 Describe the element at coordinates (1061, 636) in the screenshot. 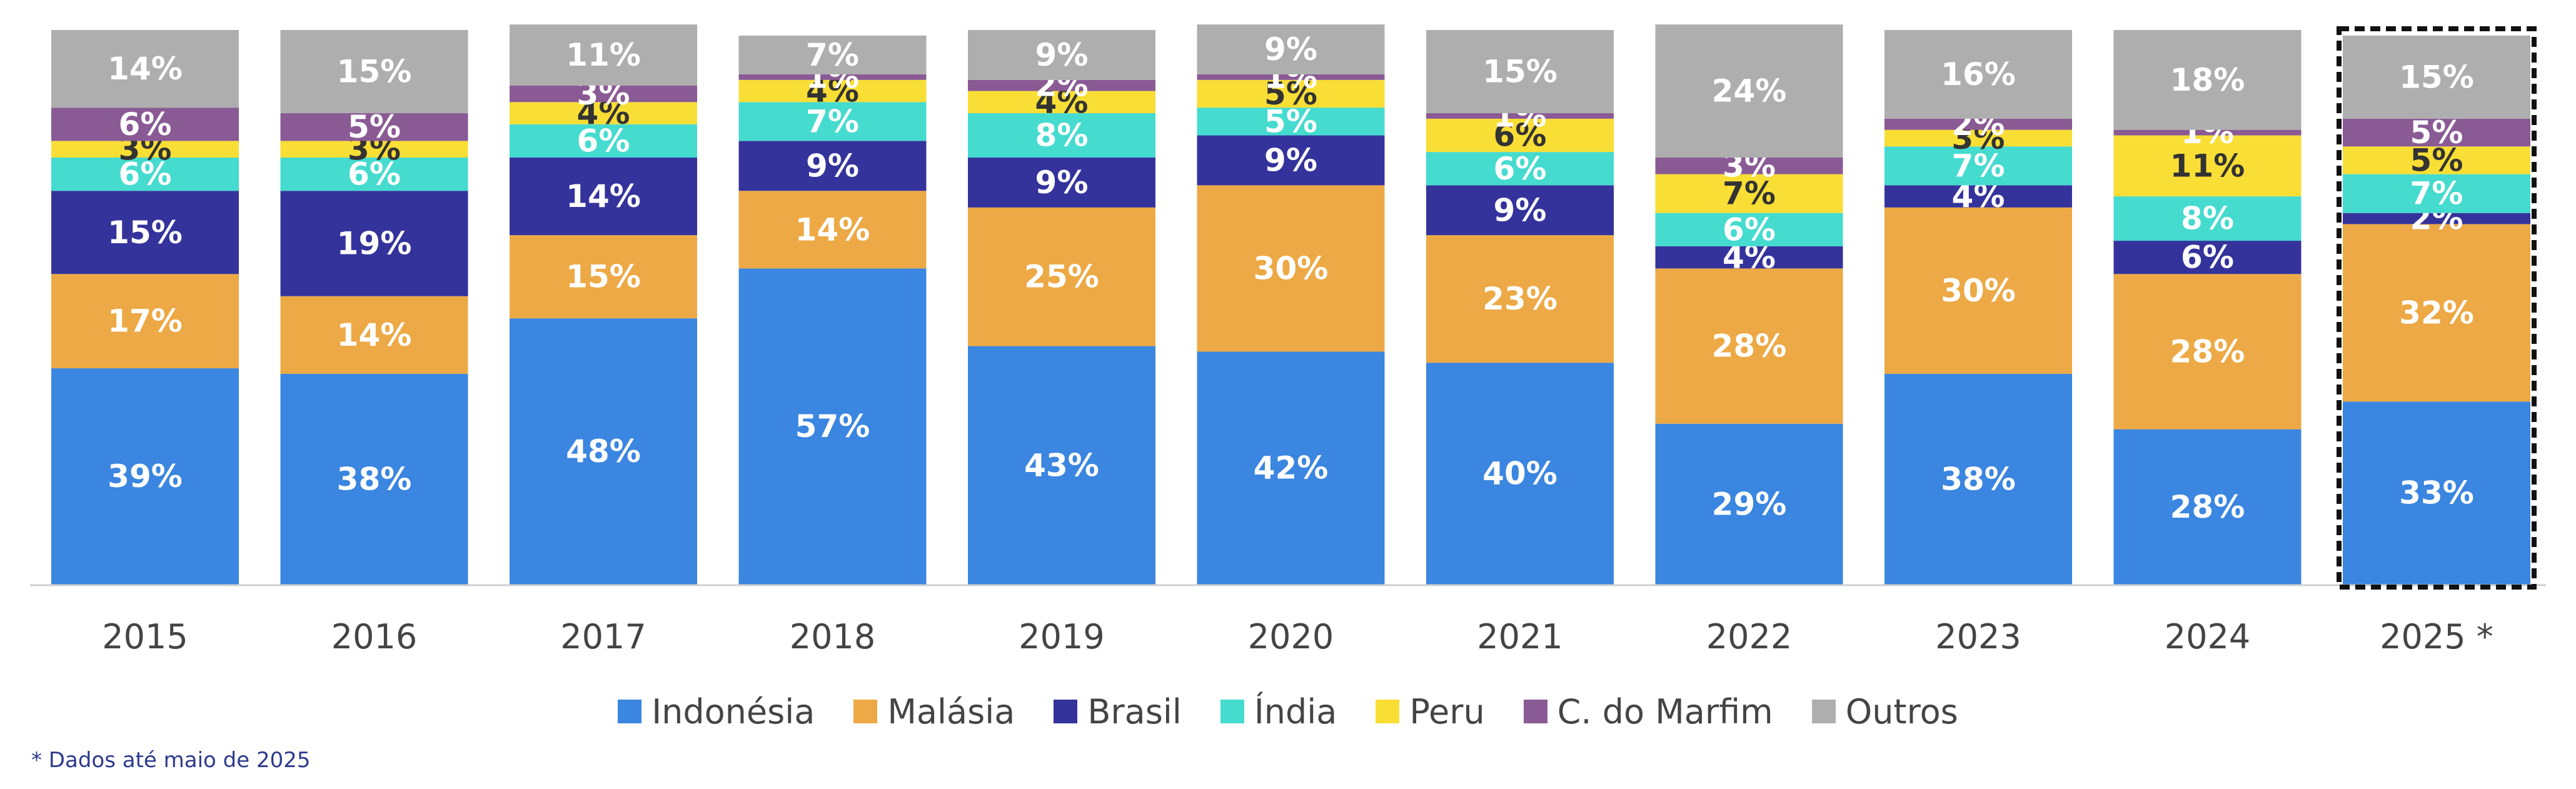

I see `x-tick-label: 2019` at that location.